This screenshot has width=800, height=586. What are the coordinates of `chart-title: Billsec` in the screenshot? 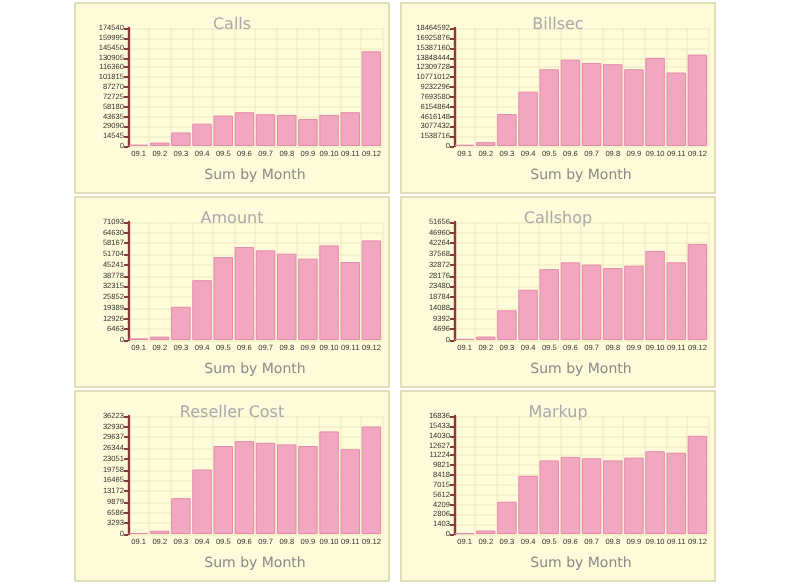 It's located at (558, 24).